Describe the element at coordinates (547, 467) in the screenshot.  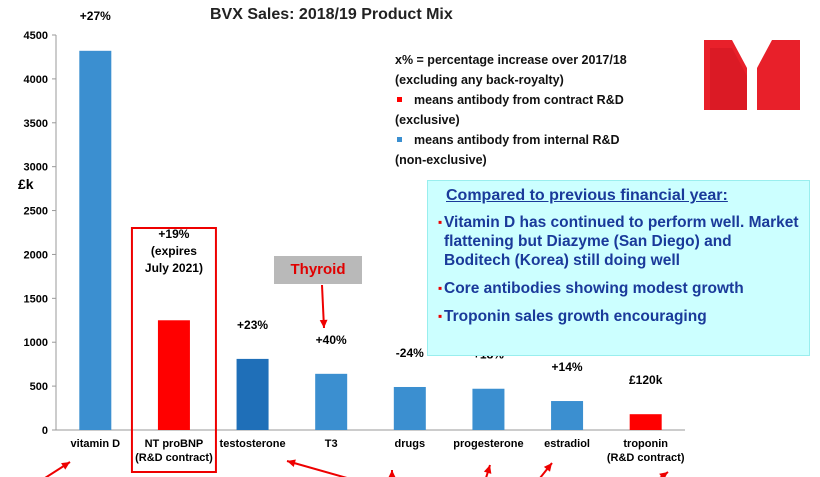
I see `arrow-estradiol-head` at that location.